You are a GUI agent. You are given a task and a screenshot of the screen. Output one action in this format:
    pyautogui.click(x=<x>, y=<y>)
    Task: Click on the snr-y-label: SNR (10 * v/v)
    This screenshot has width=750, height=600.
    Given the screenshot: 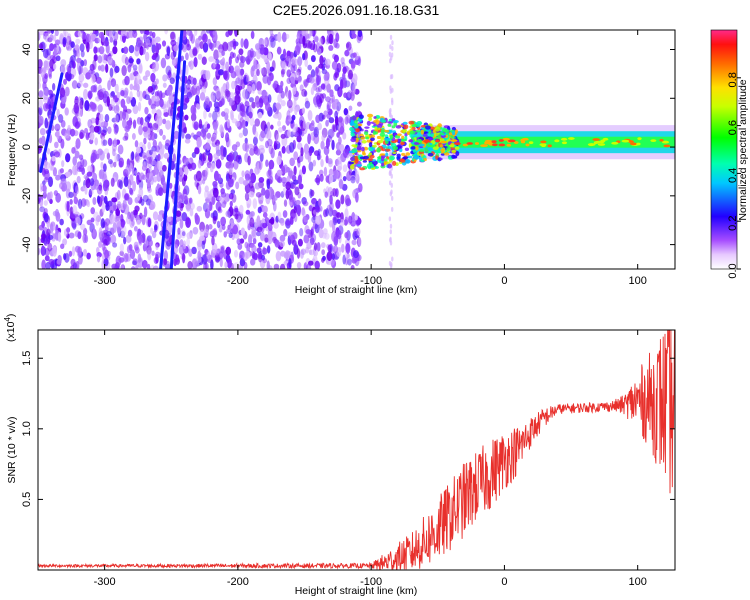 What is the action you would take?
    pyautogui.click(x=12, y=449)
    